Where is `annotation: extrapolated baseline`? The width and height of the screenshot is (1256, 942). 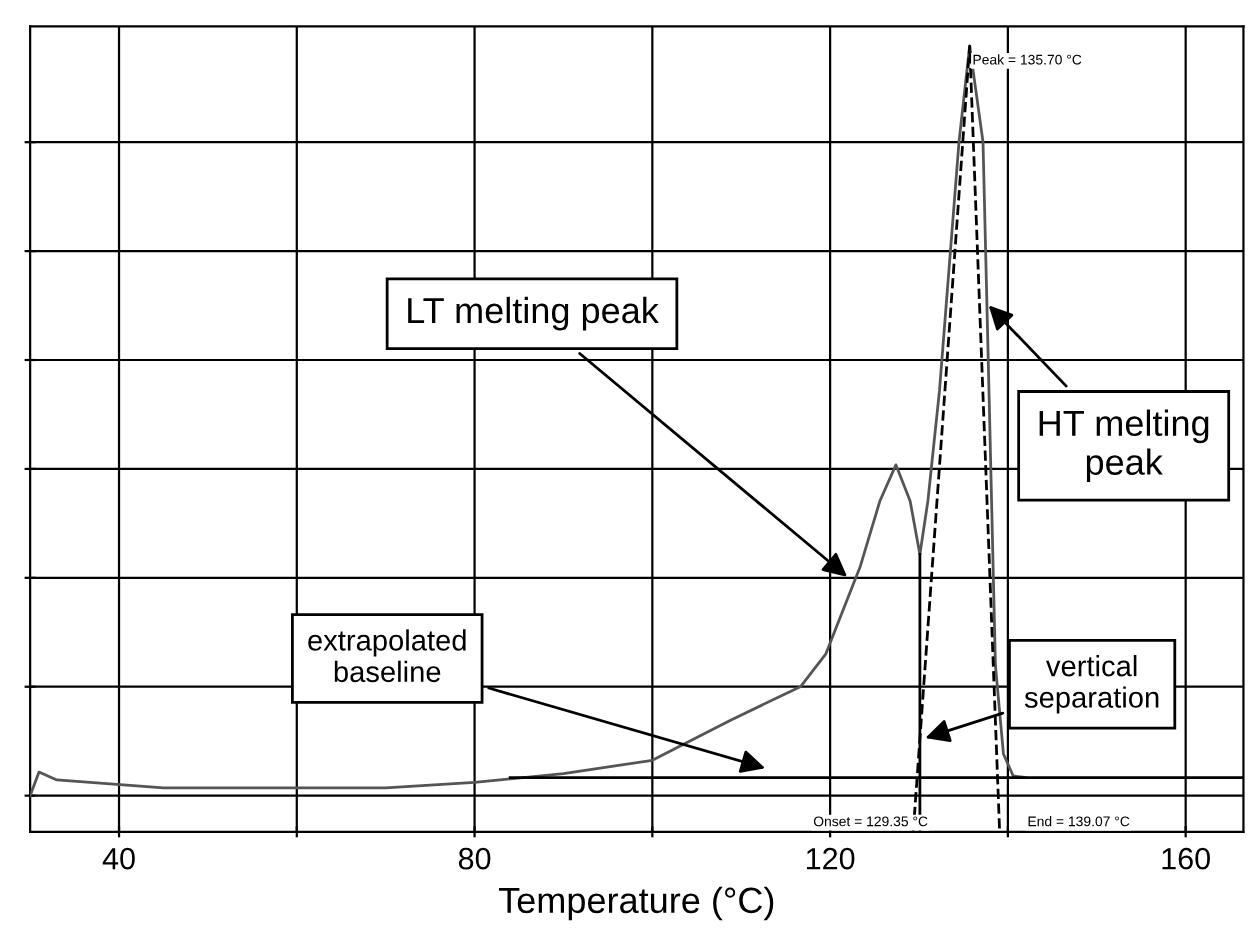 annotation: extrapolated baseline is located at coordinates (387, 656).